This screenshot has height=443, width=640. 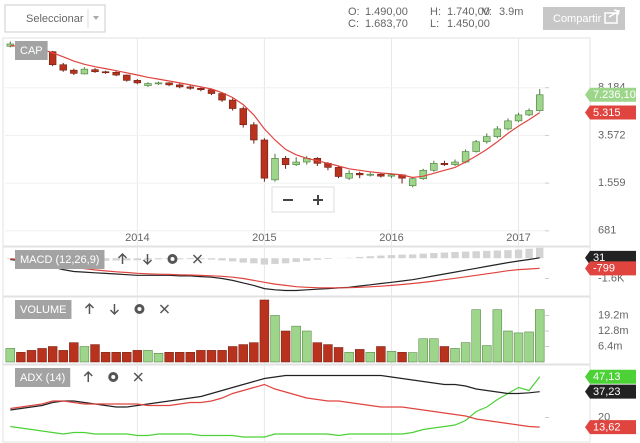 I want to click on y-tick-label: 3.572, so click(x=612, y=135).